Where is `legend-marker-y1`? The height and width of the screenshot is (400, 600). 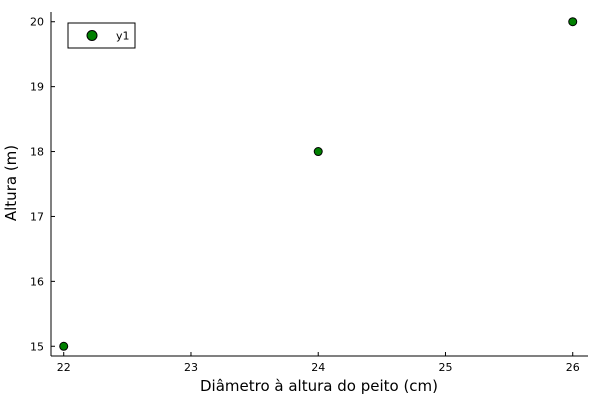
legend-marker-y1 is located at coordinates (92, 35).